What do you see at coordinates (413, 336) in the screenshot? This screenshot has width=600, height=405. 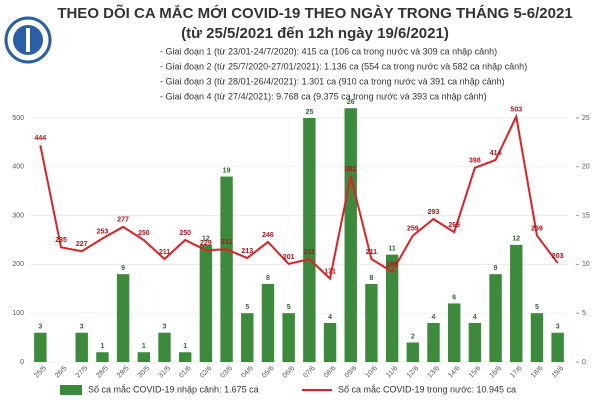 I see `bar-label: 2` at bounding box center [413, 336].